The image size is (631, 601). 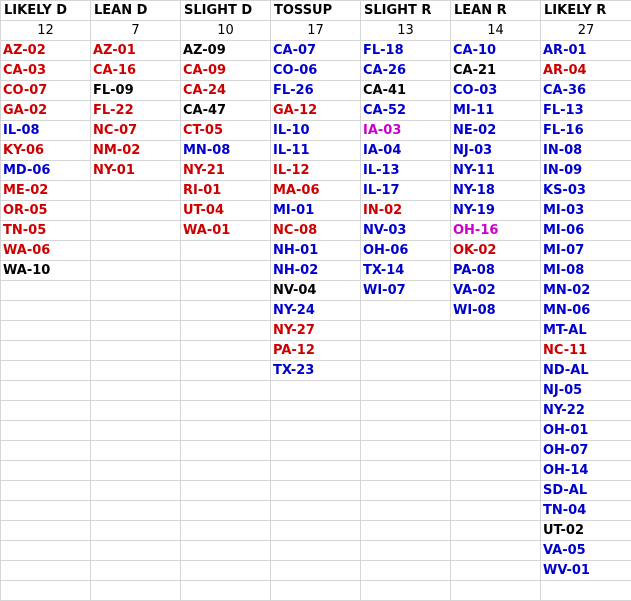 What do you see at coordinates (585, 230) in the screenshot?
I see `seat-cell: MI-06` at bounding box center [585, 230].